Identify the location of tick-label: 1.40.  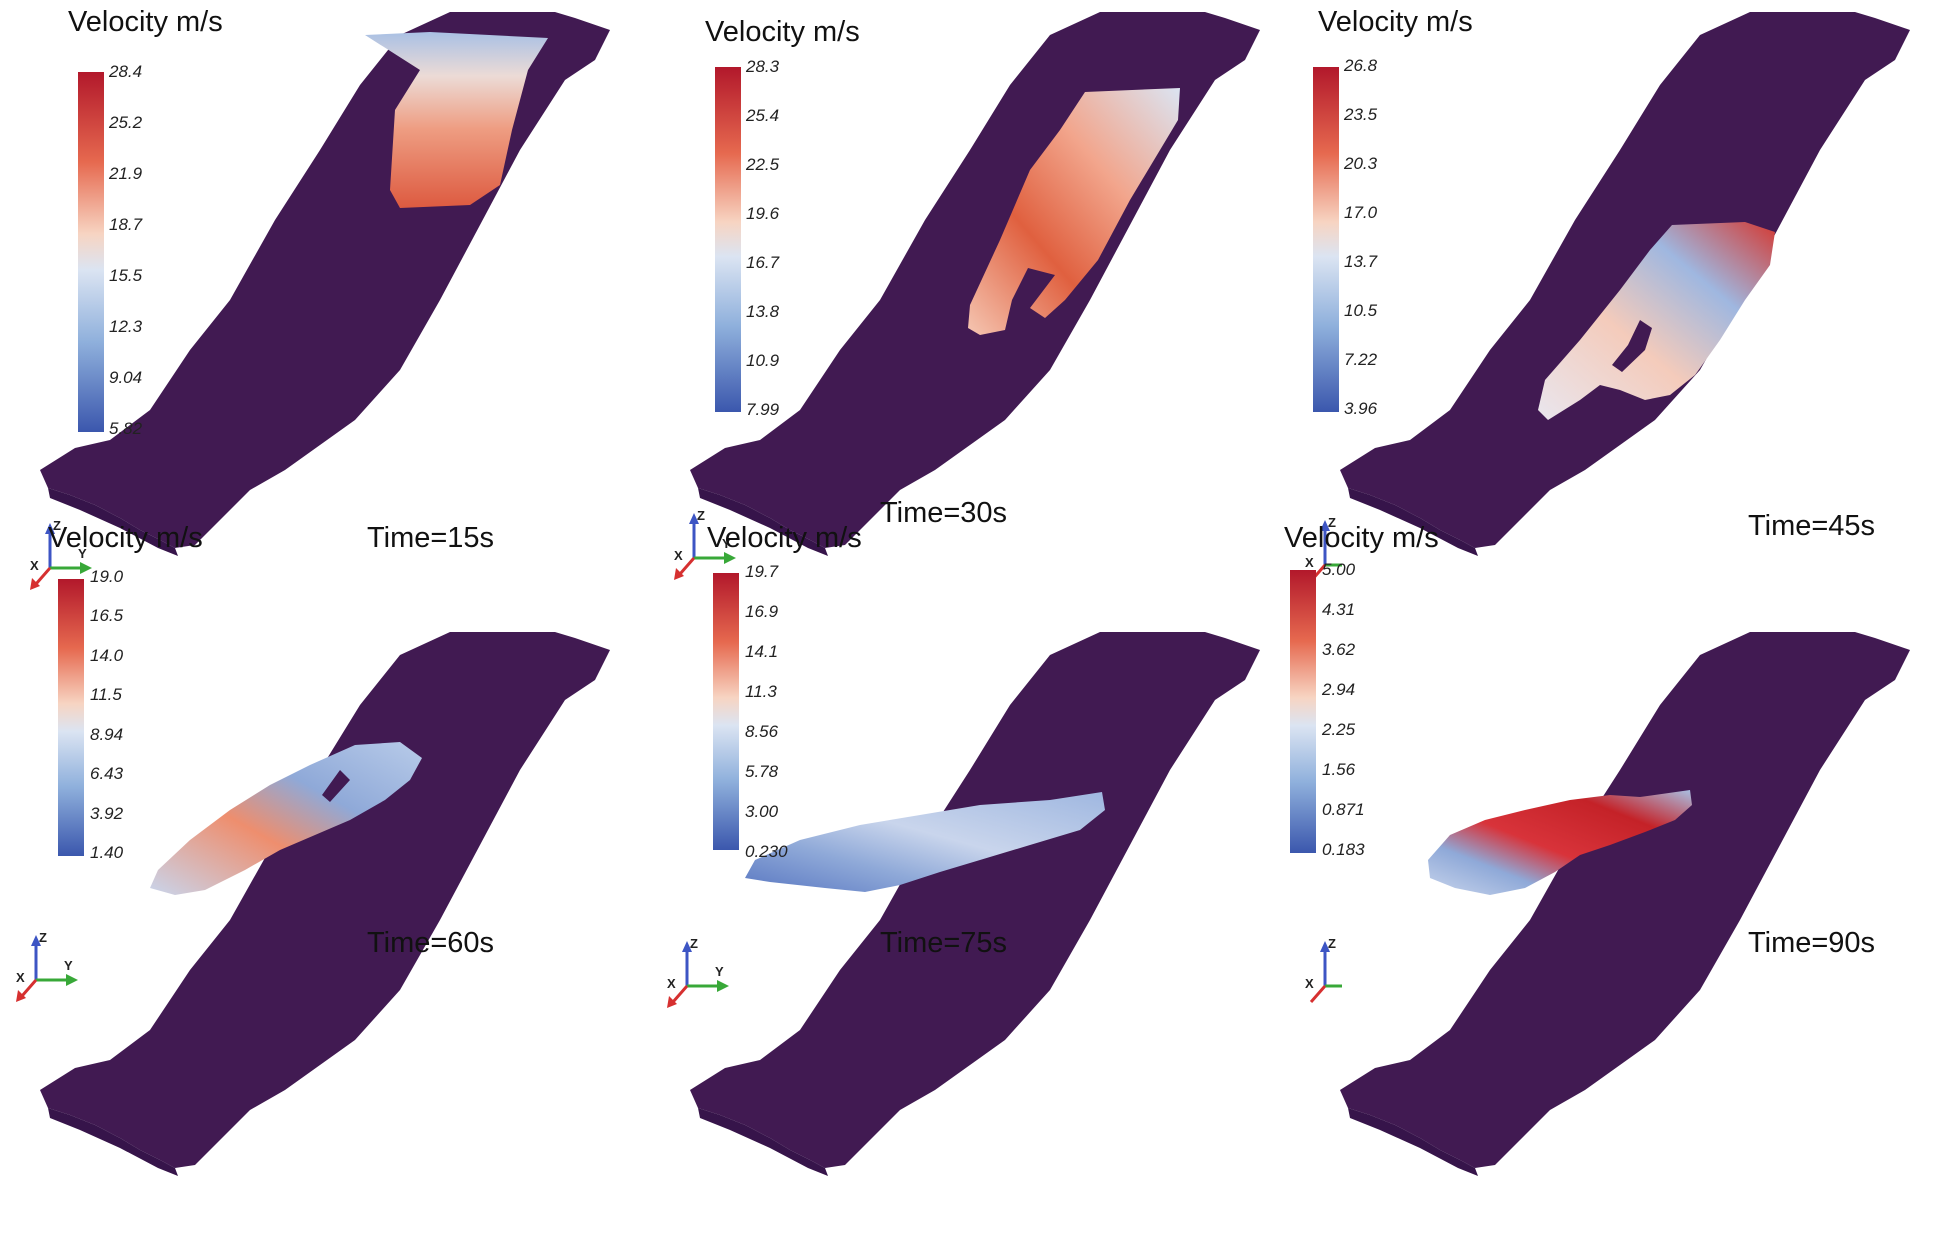
(107, 852).